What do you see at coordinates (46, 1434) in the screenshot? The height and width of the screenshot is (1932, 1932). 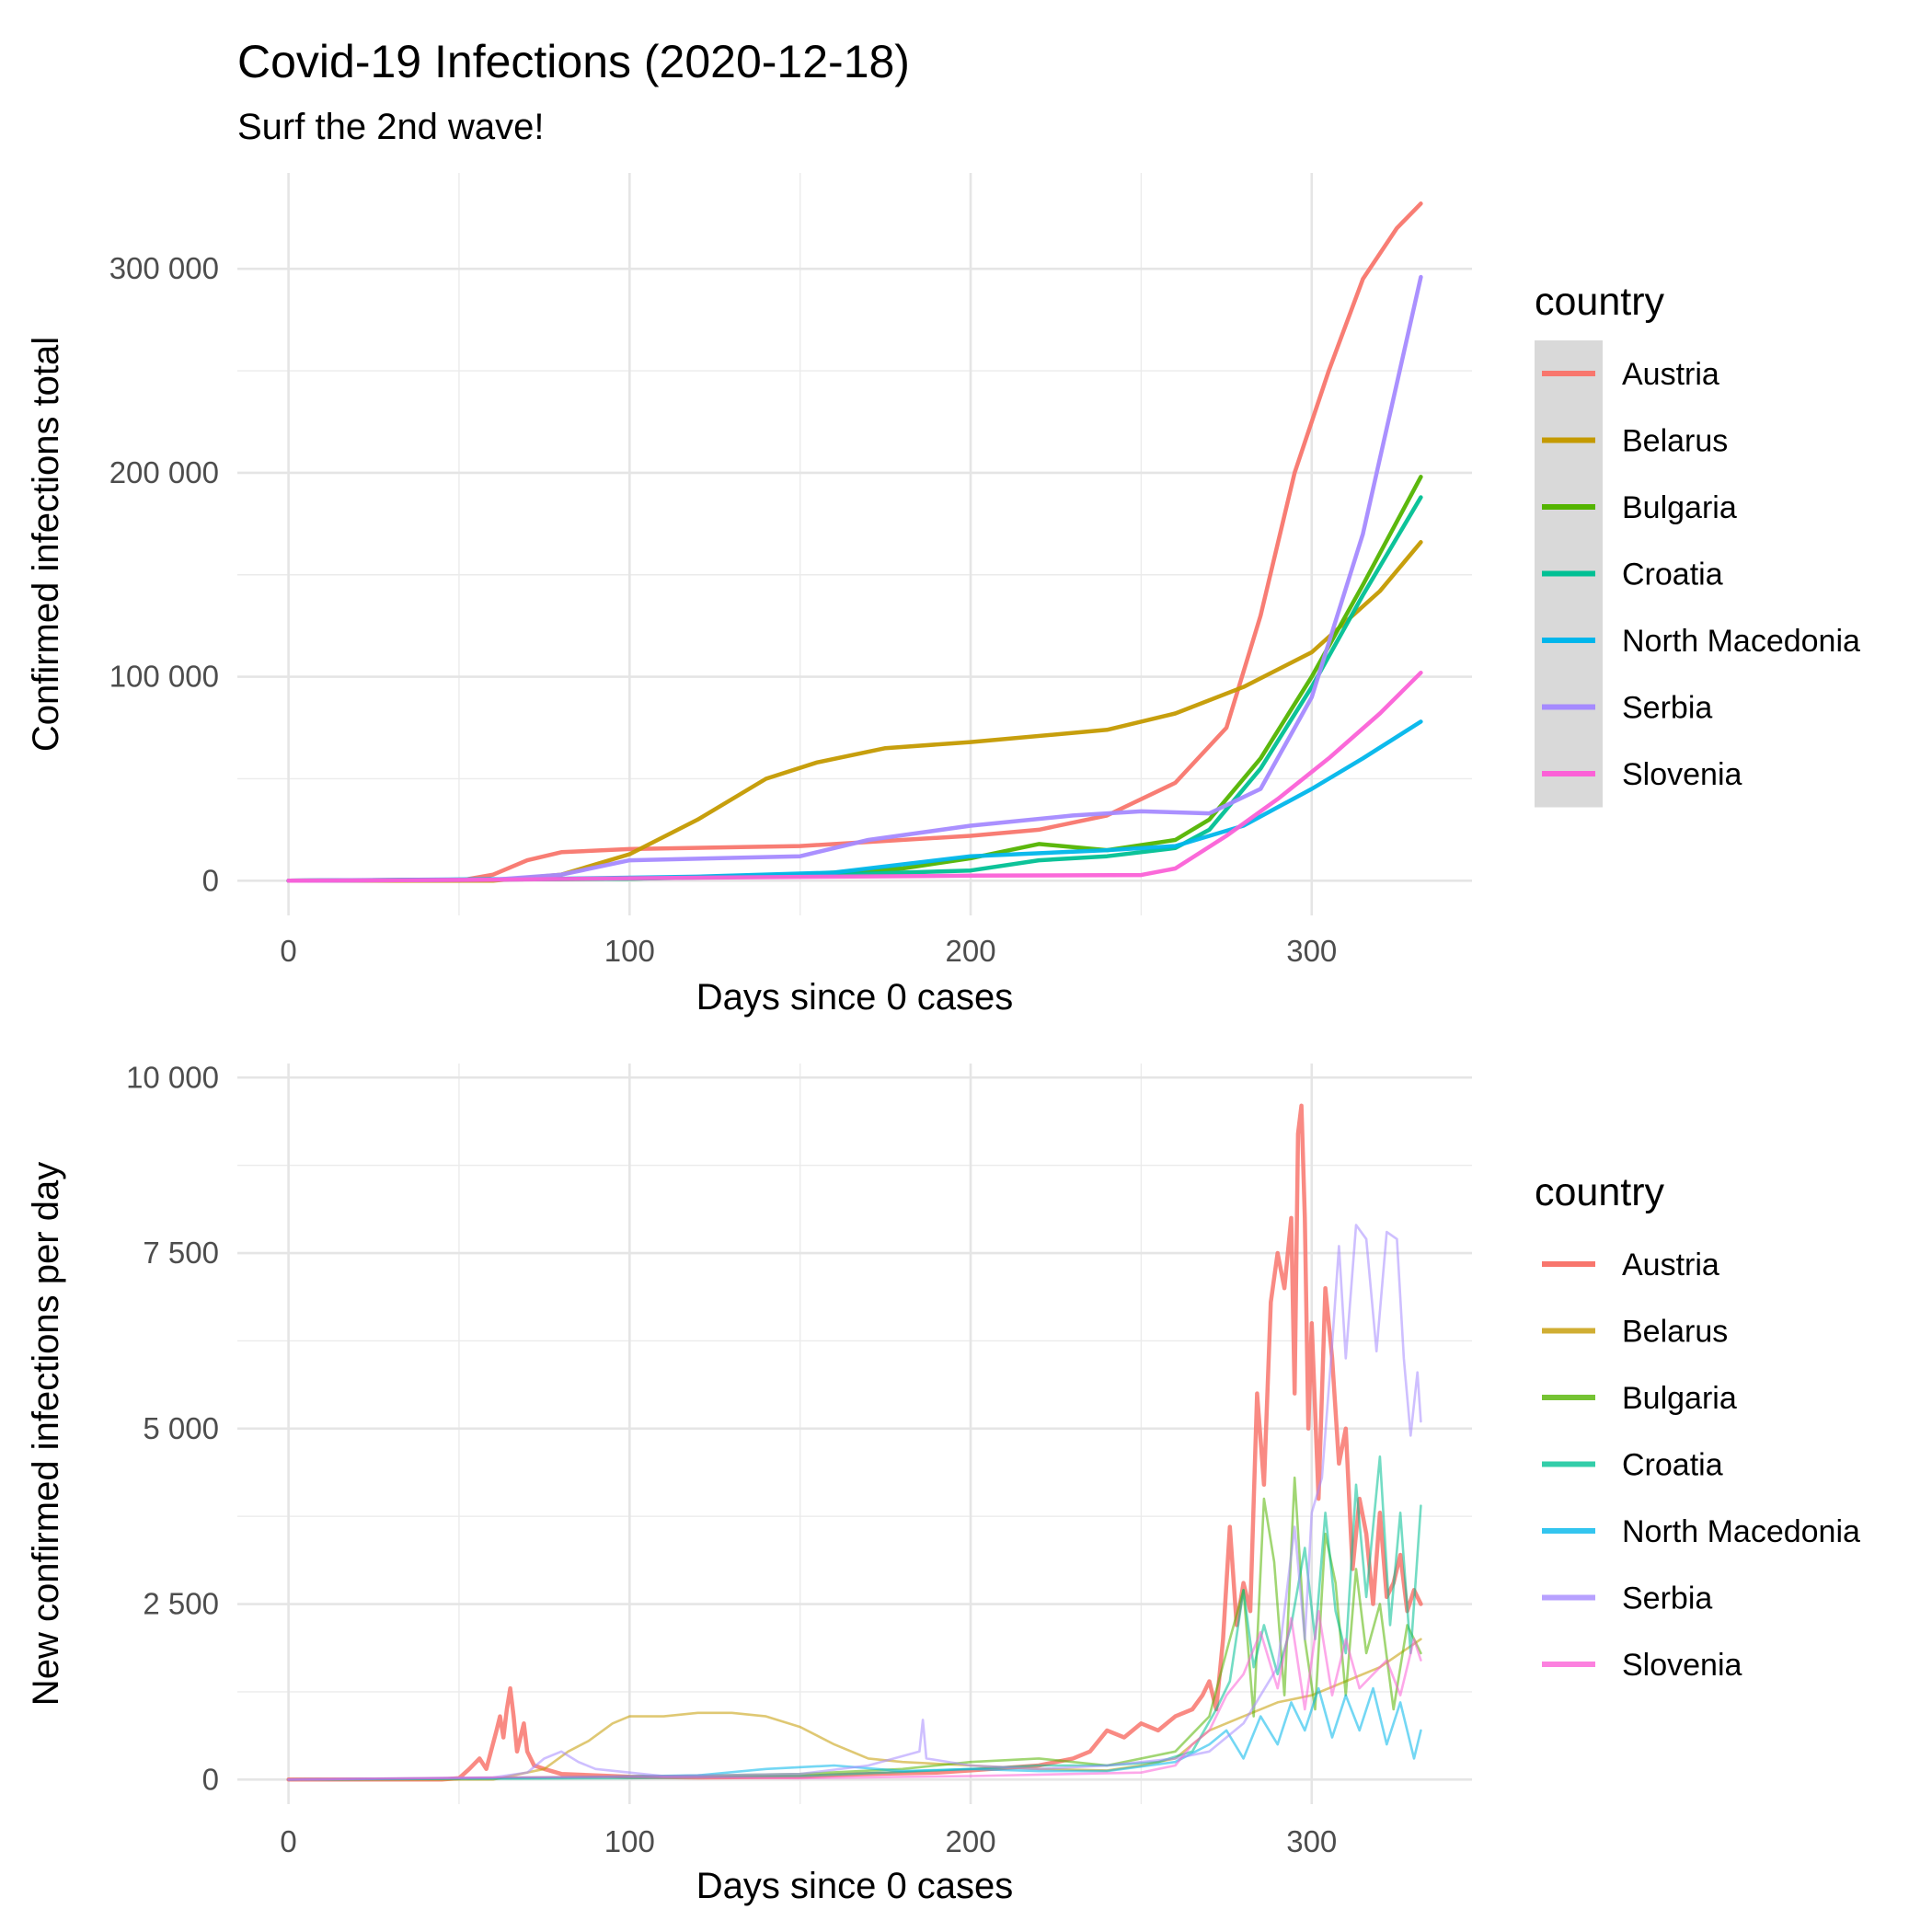 I see `y-axis-title: New confirmed infections per day` at bounding box center [46, 1434].